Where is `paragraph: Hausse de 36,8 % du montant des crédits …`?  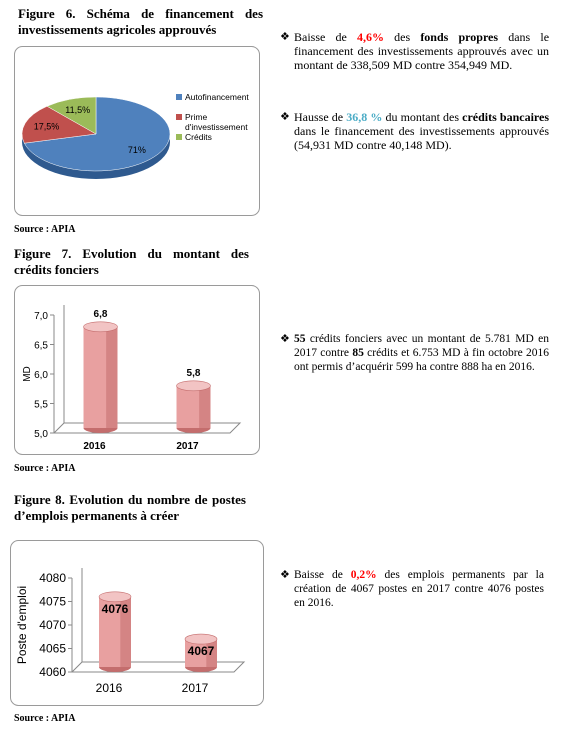 paragraph: Hausse de 36,8 % du montant des crédits … is located at coordinates (414, 131).